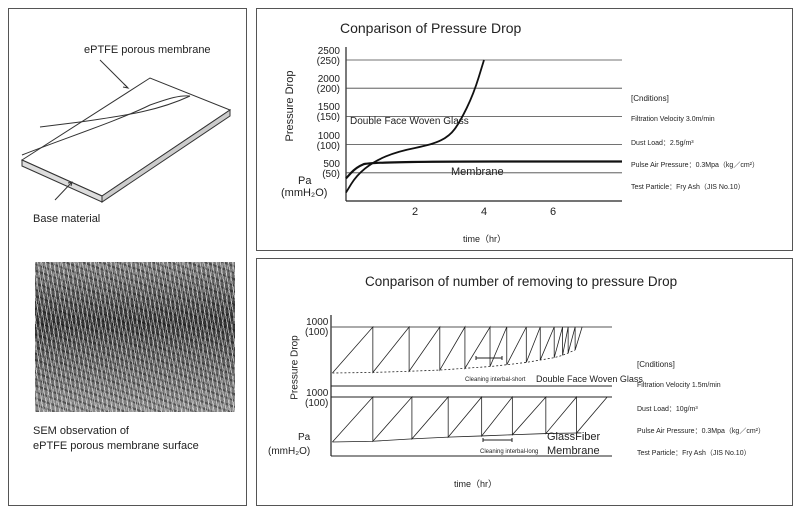 This screenshot has width=800, height=513. What do you see at coordinates (553, 212) in the screenshot?
I see `x-tick-label: 6` at bounding box center [553, 212].